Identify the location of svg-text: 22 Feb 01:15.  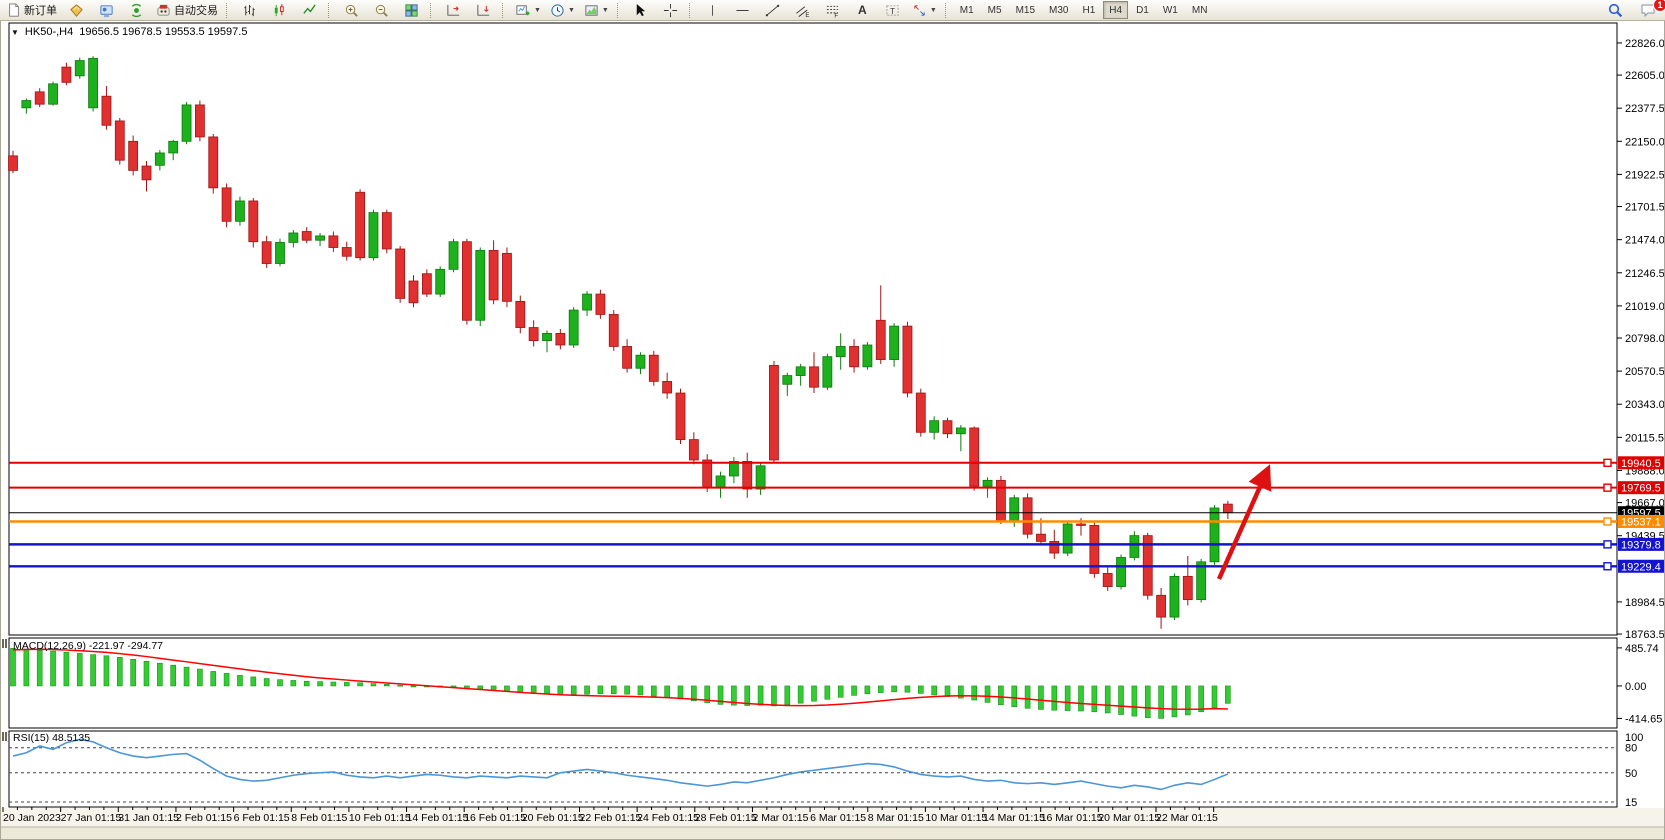
(611, 818).